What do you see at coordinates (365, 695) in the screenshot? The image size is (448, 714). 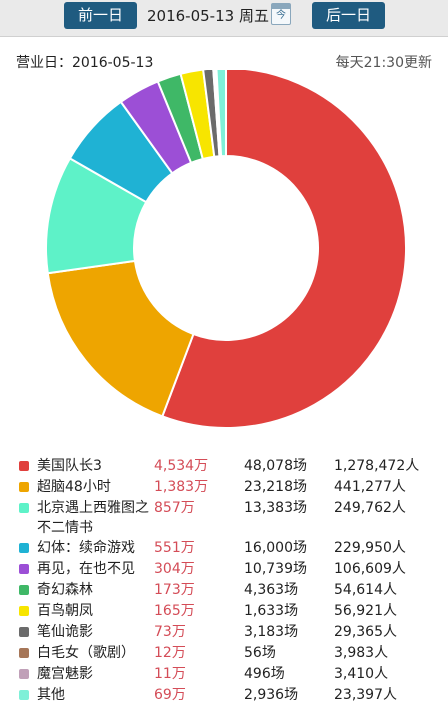 I see `audience-count: 23,397人` at bounding box center [365, 695].